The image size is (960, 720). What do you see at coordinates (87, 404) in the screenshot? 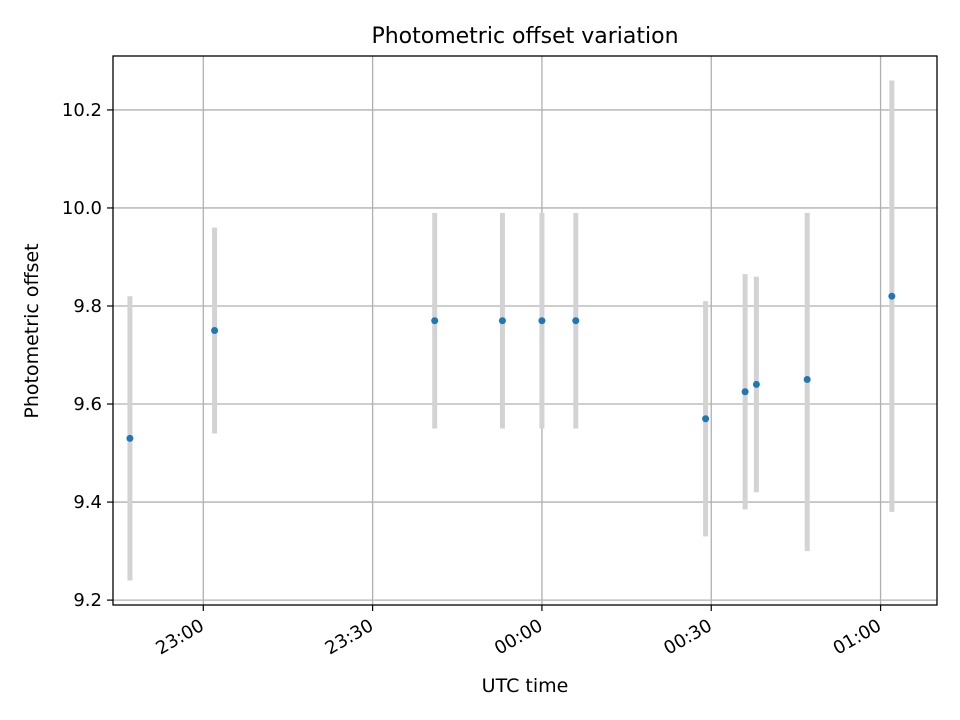
I see `y-tick-label: 9.6` at bounding box center [87, 404].